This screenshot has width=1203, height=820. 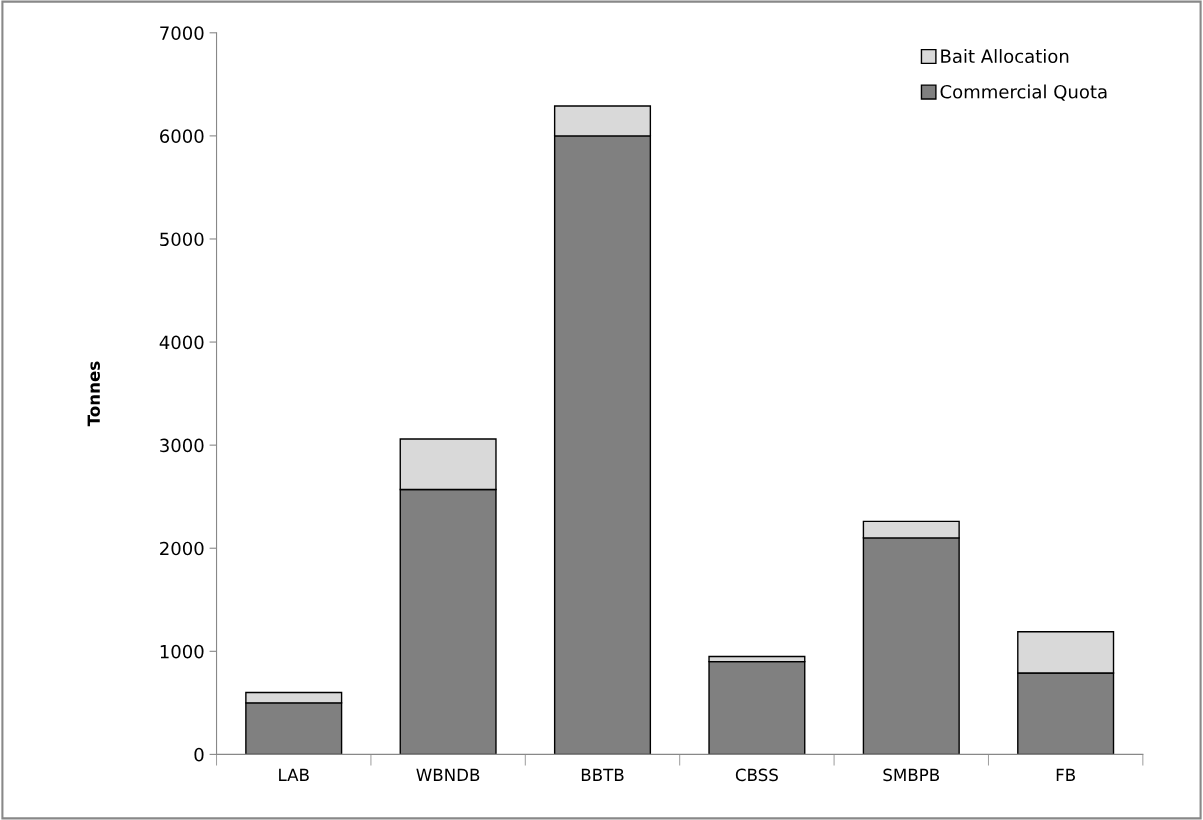 What do you see at coordinates (199, 754) in the screenshot?
I see `y-tick-label: 0` at bounding box center [199, 754].